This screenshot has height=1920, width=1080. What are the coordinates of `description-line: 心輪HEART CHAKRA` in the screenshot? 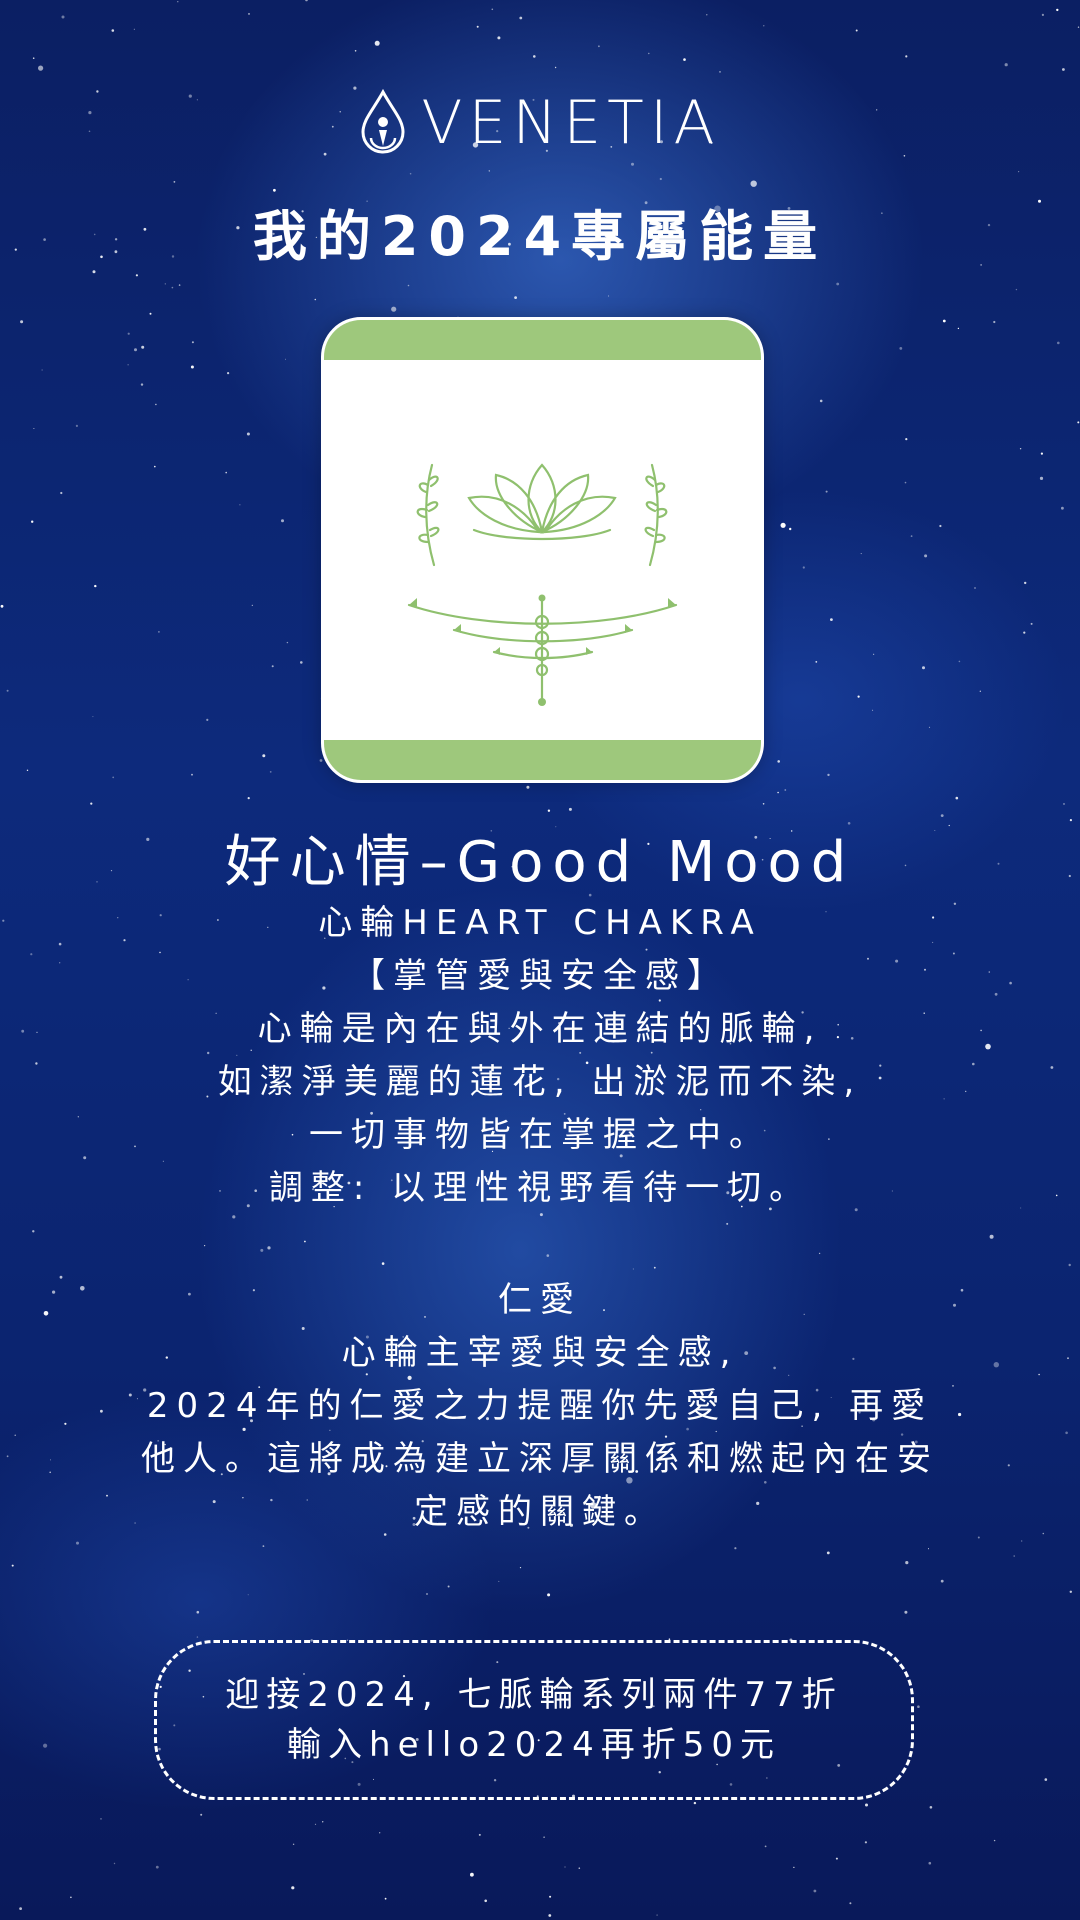 It's located at (540, 923).